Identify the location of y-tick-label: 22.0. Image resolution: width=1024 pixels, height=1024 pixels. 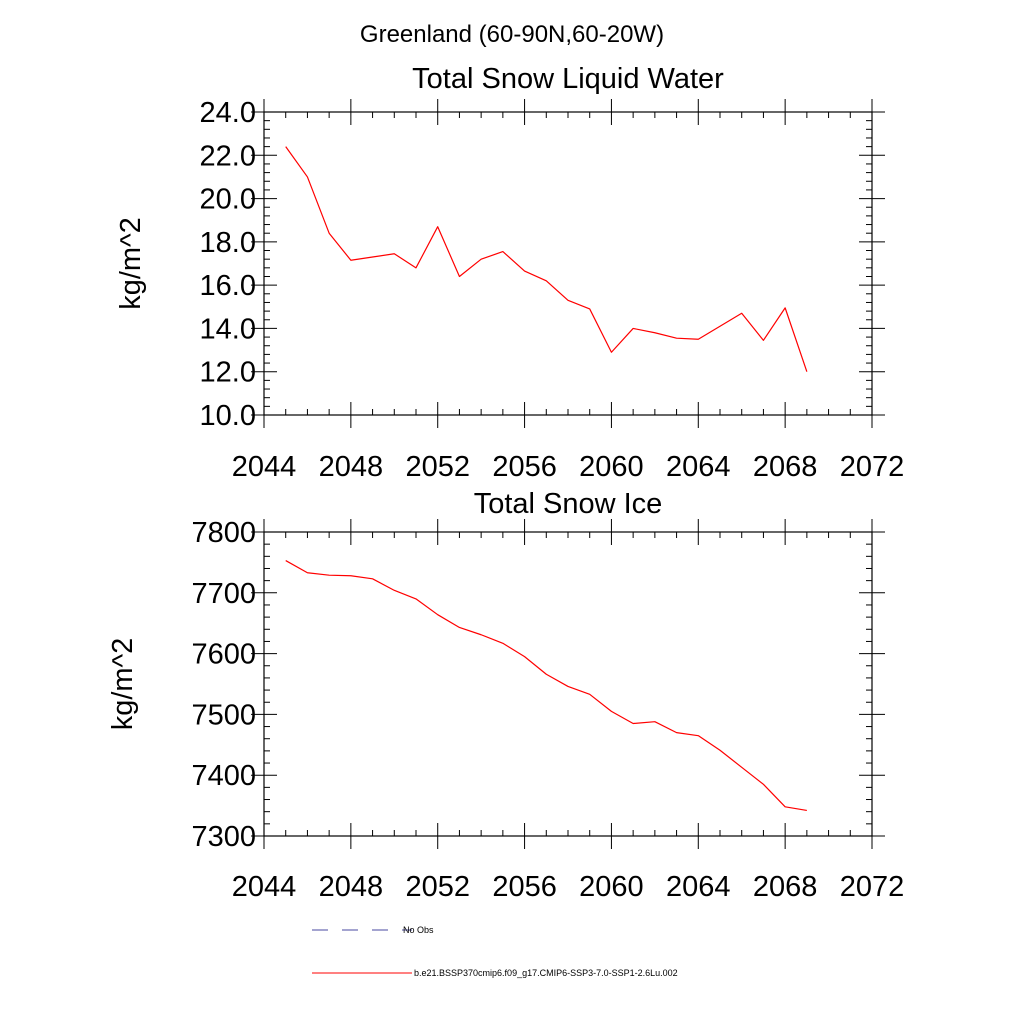
(228, 156).